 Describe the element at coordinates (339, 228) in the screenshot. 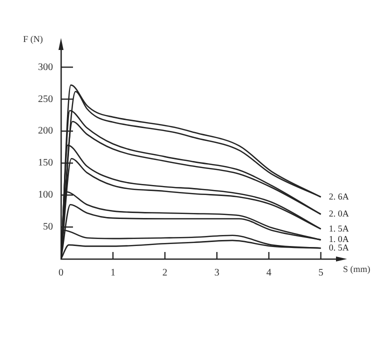

I see `series-label: 1. 5A` at that location.